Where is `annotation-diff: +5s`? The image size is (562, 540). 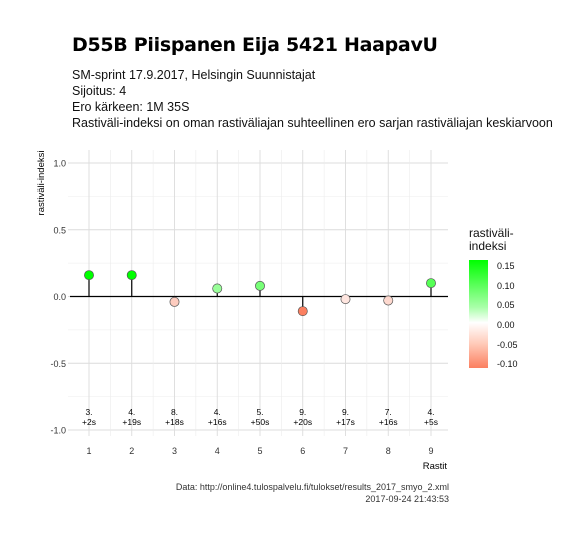 annotation-diff: +5s is located at coordinates (431, 422).